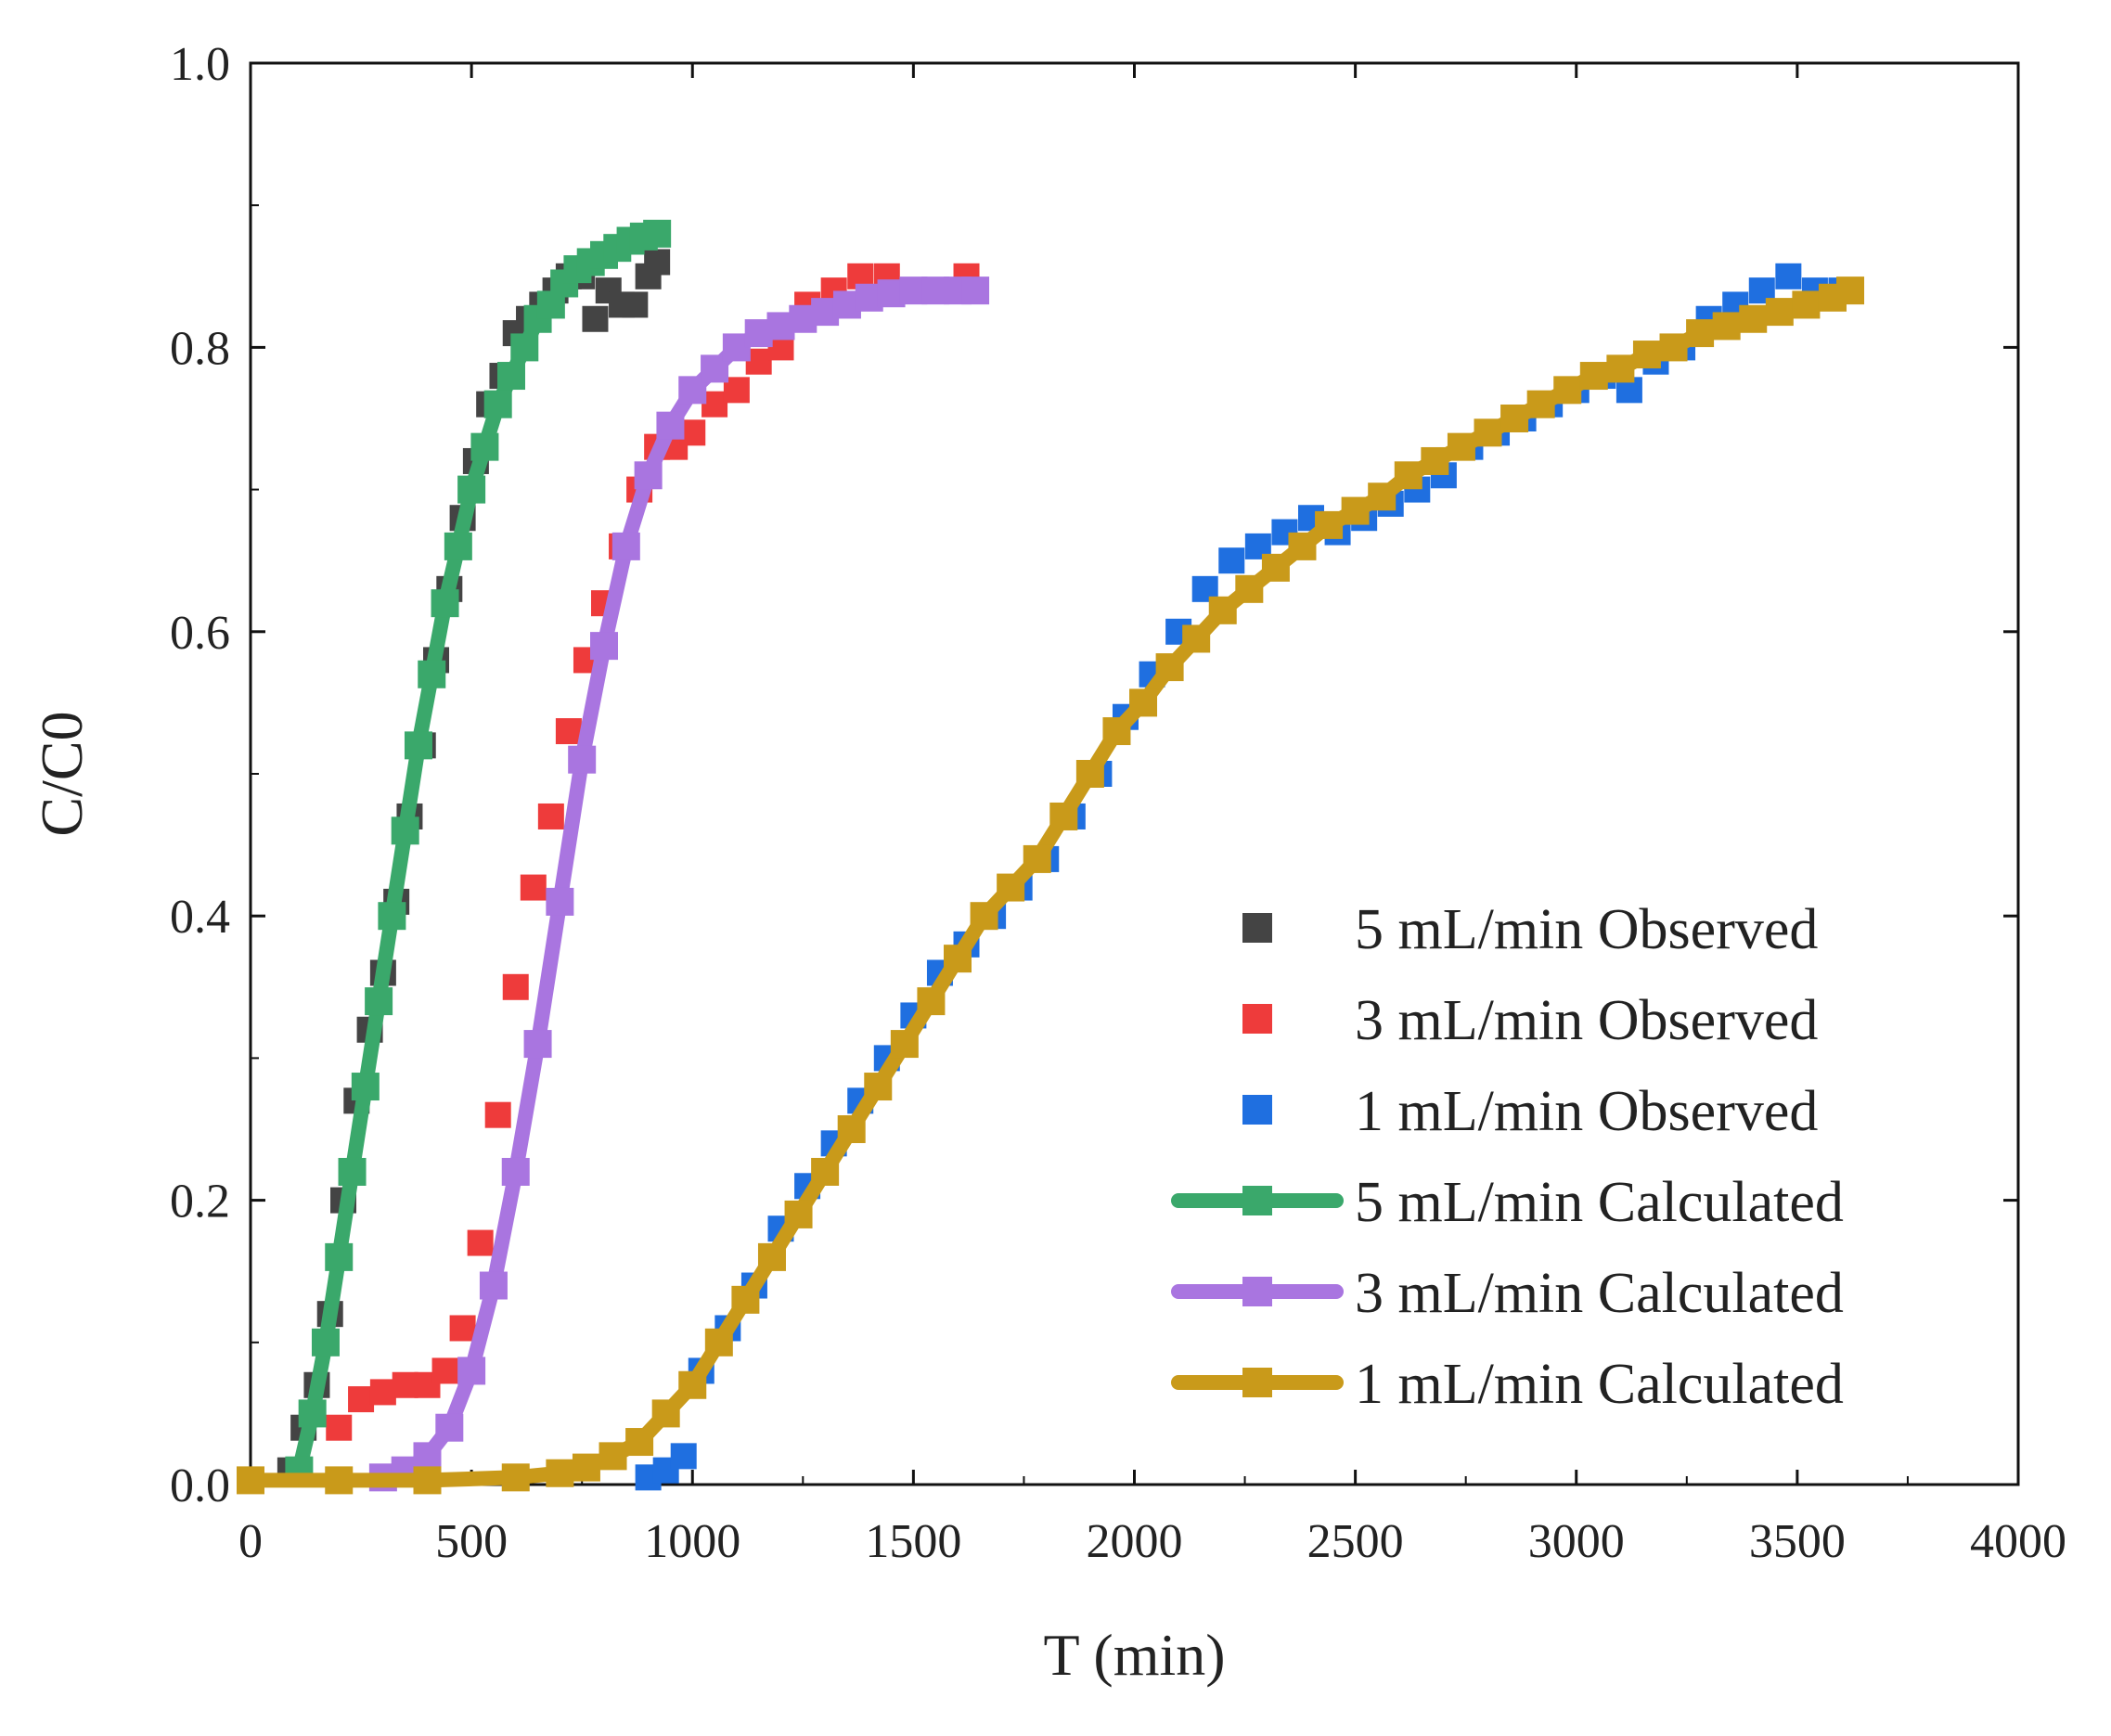 This screenshot has width=2111, height=1736. I want to click on x-tick-label: 3000, so click(1576, 1541).